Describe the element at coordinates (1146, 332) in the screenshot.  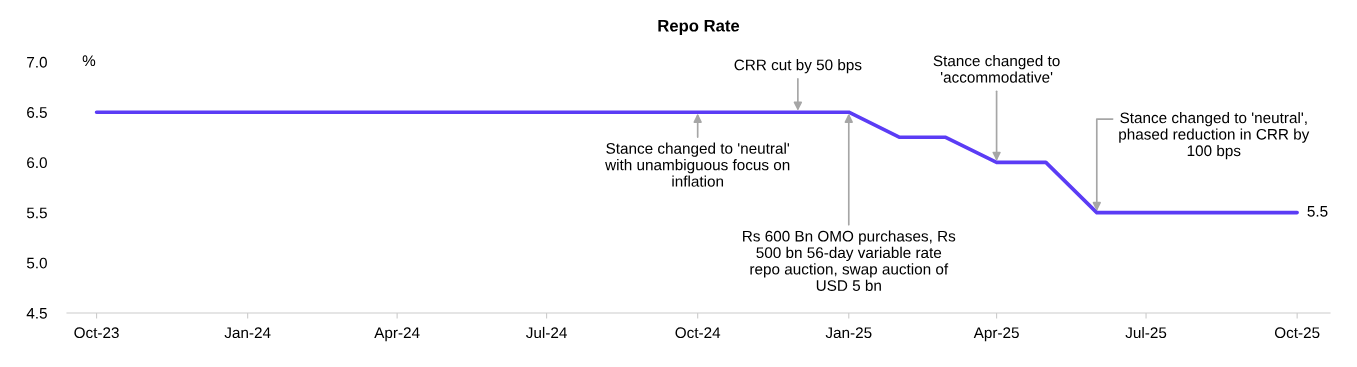
I see `x-tick-label: Jul-25` at that location.